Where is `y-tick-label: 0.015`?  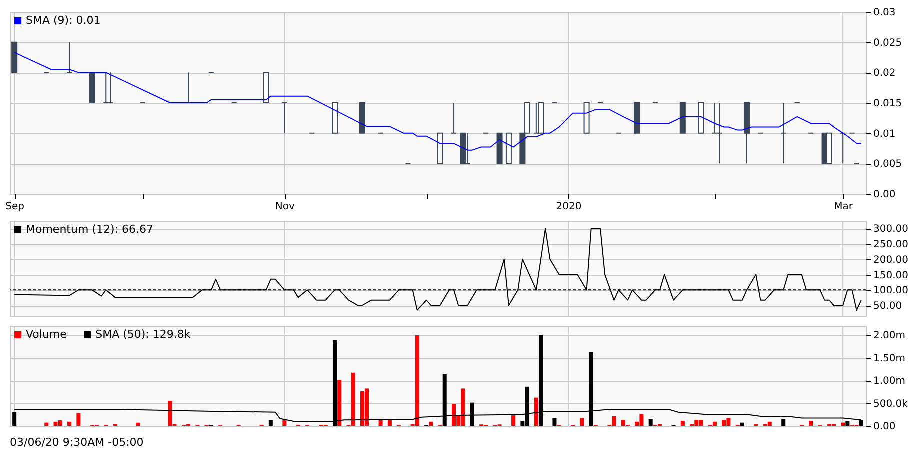
y-tick-label: 0.015 is located at coordinates (888, 104).